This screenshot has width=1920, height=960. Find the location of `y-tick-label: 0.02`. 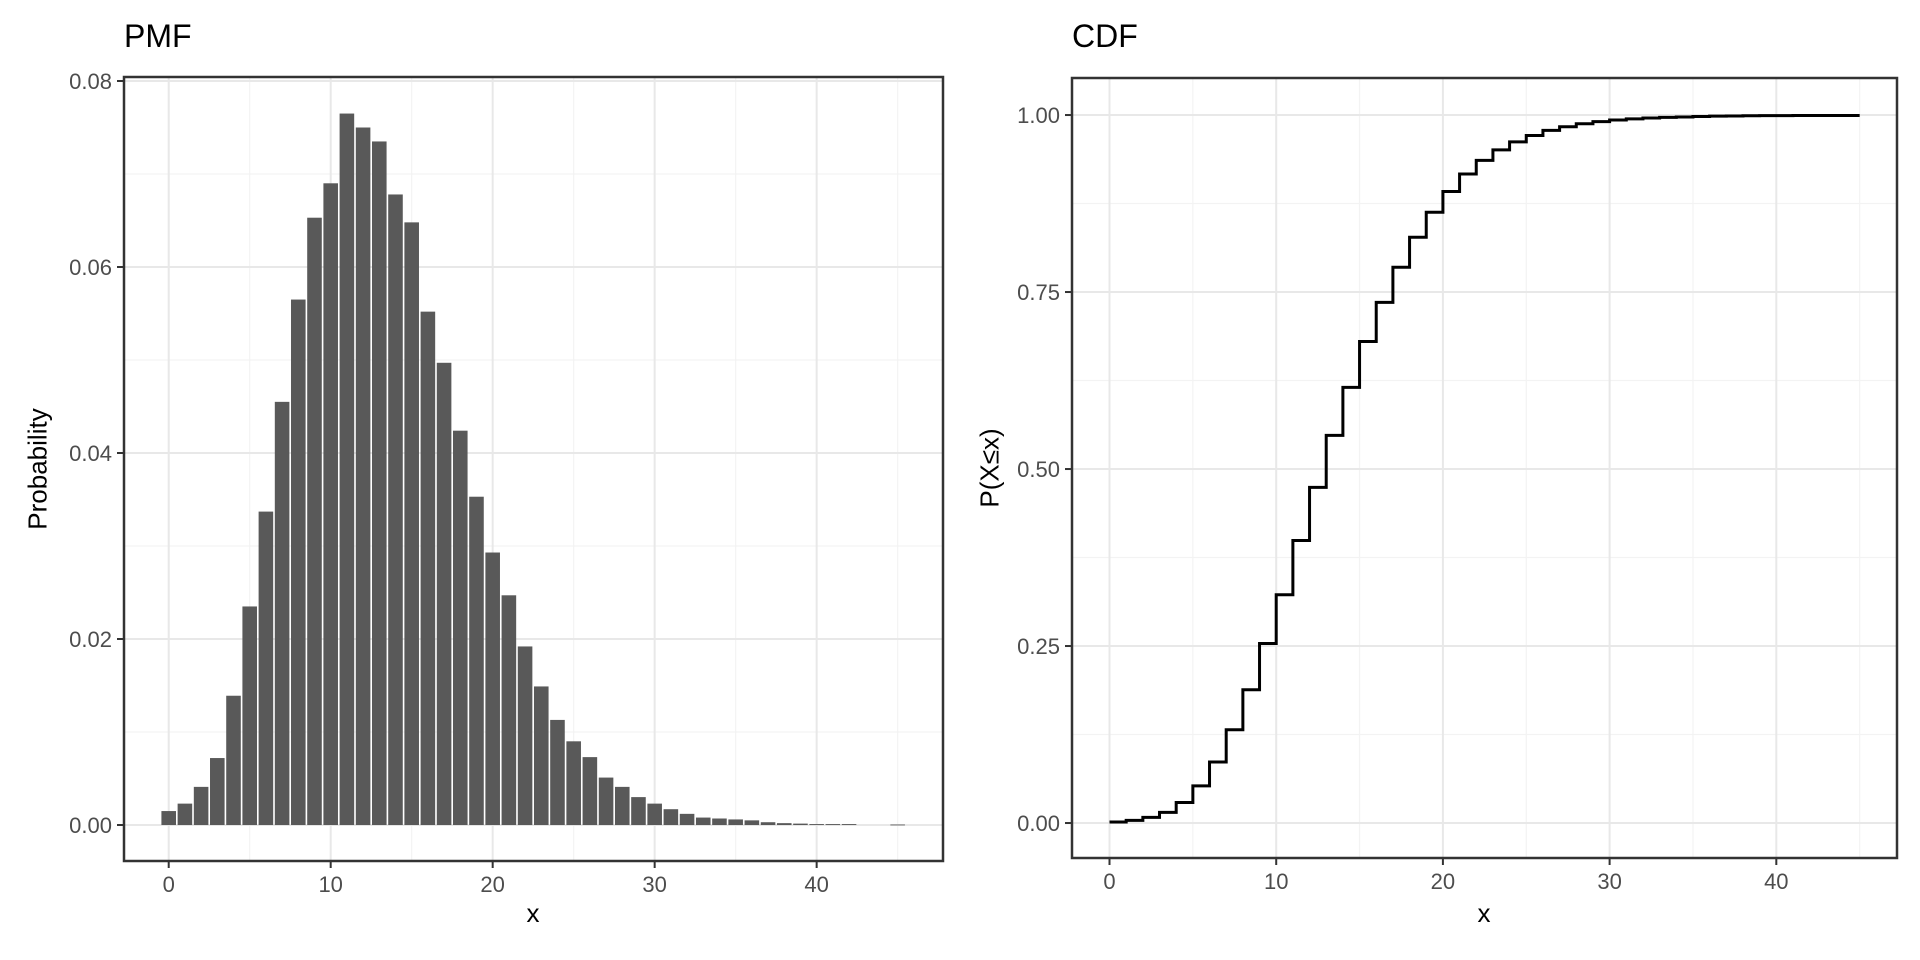

y-tick-label: 0.02 is located at coordinates (90, 639).